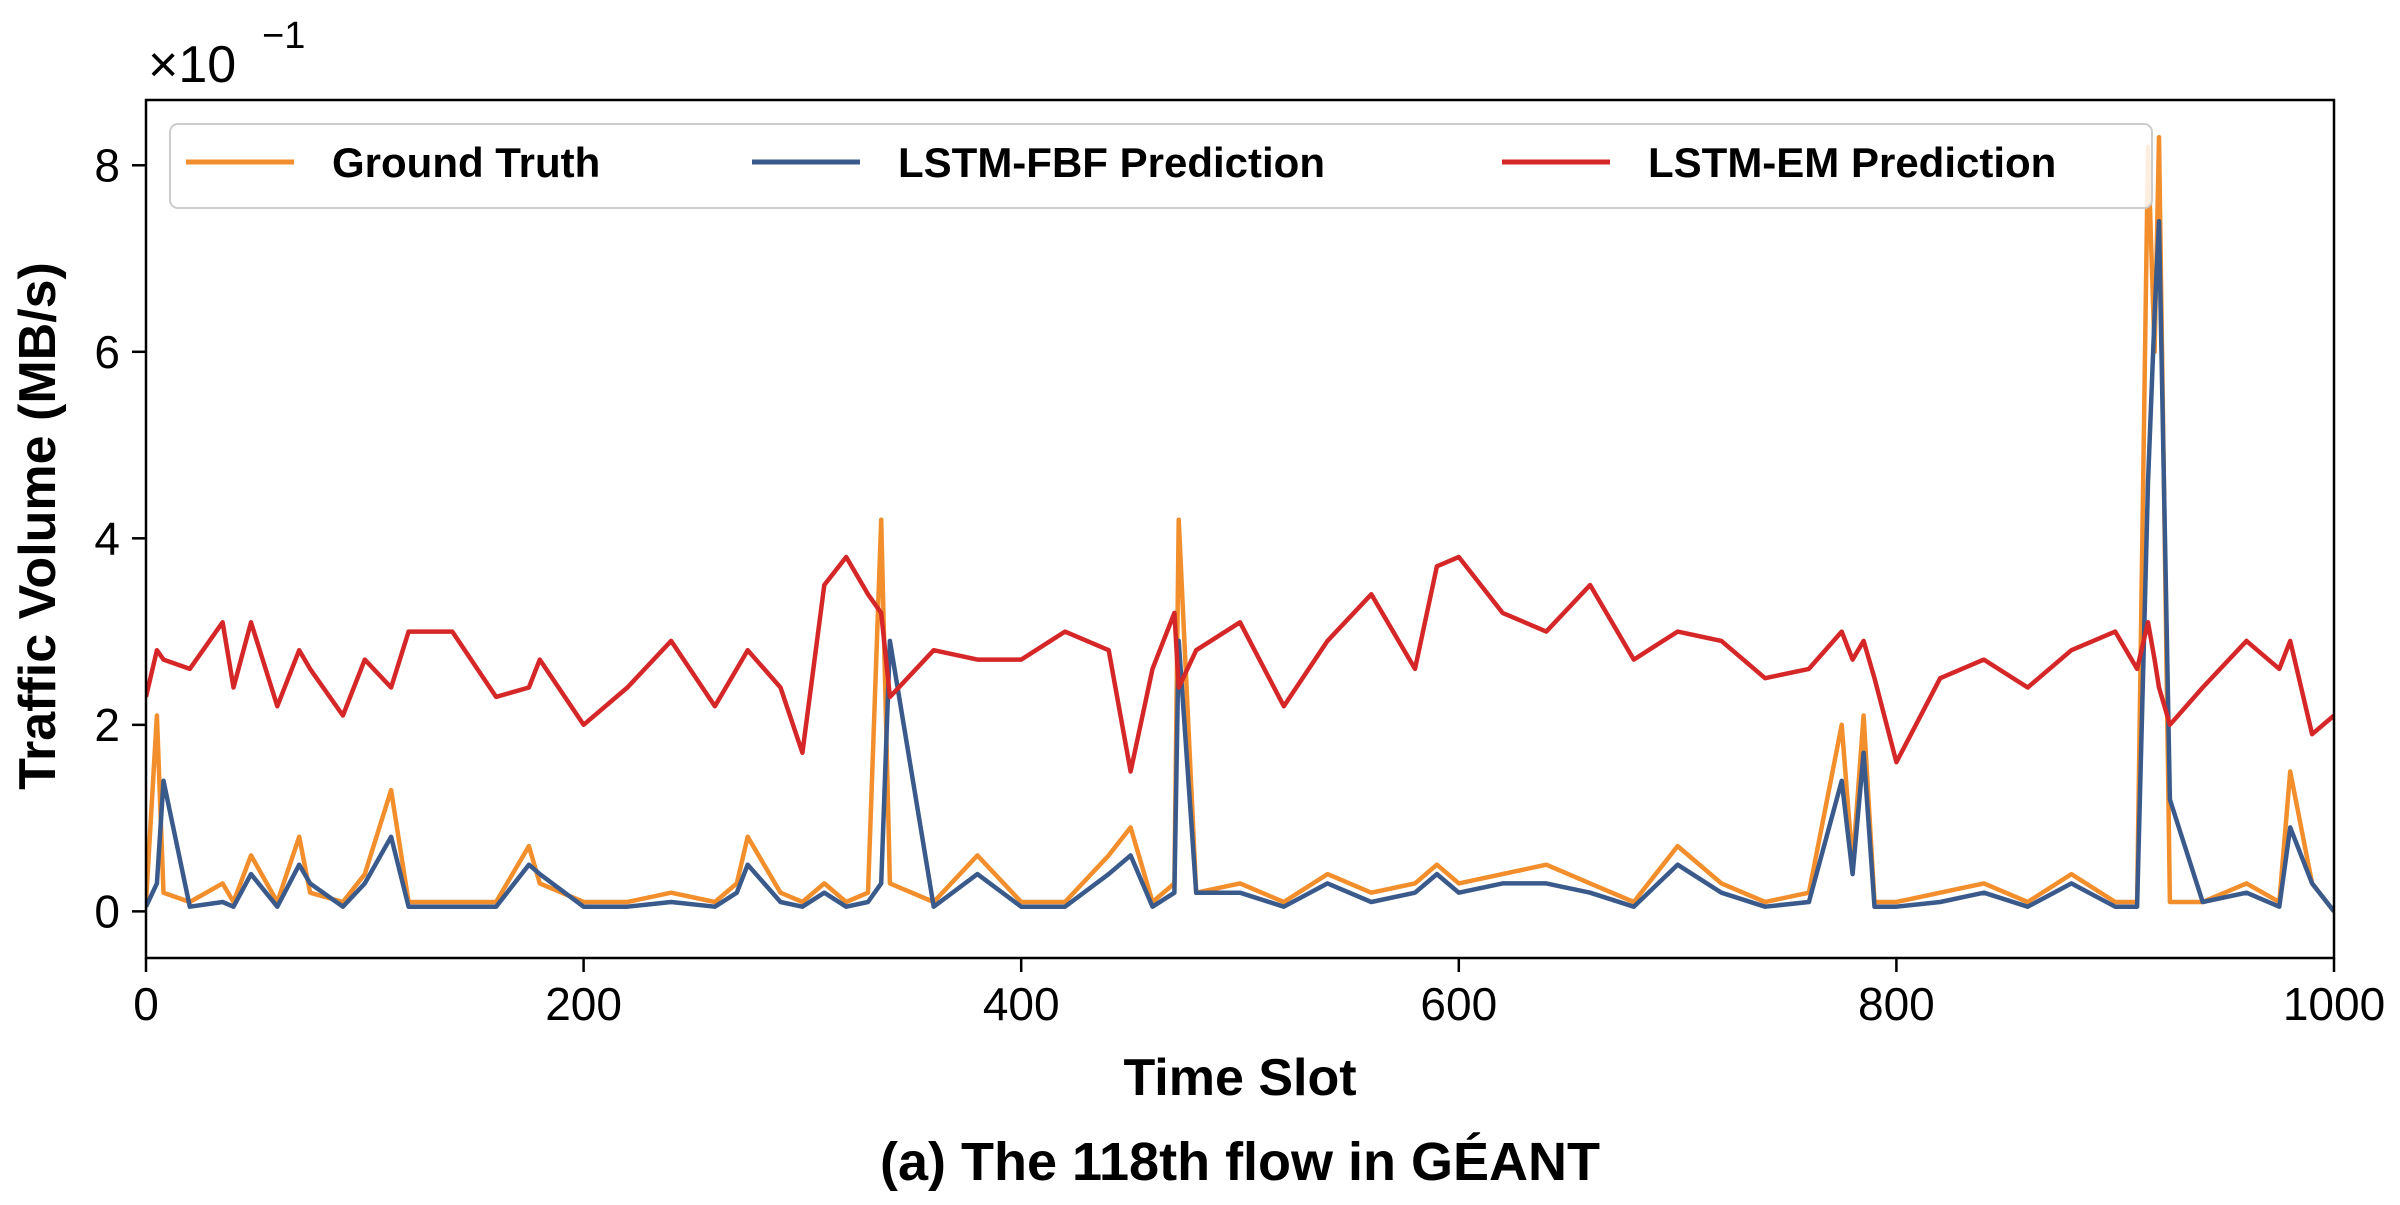  I want to click on x-axis-title: Time Slot, so click(1239, 1078).